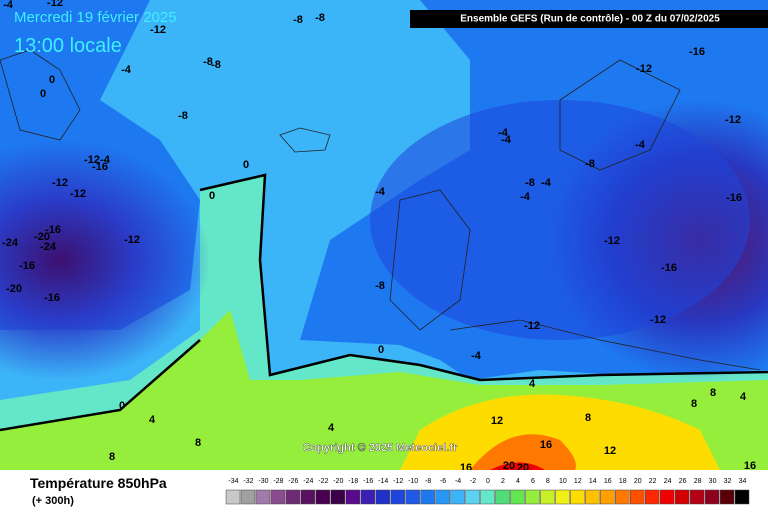  I want to click on scale-label: -26, so click(293, 481).